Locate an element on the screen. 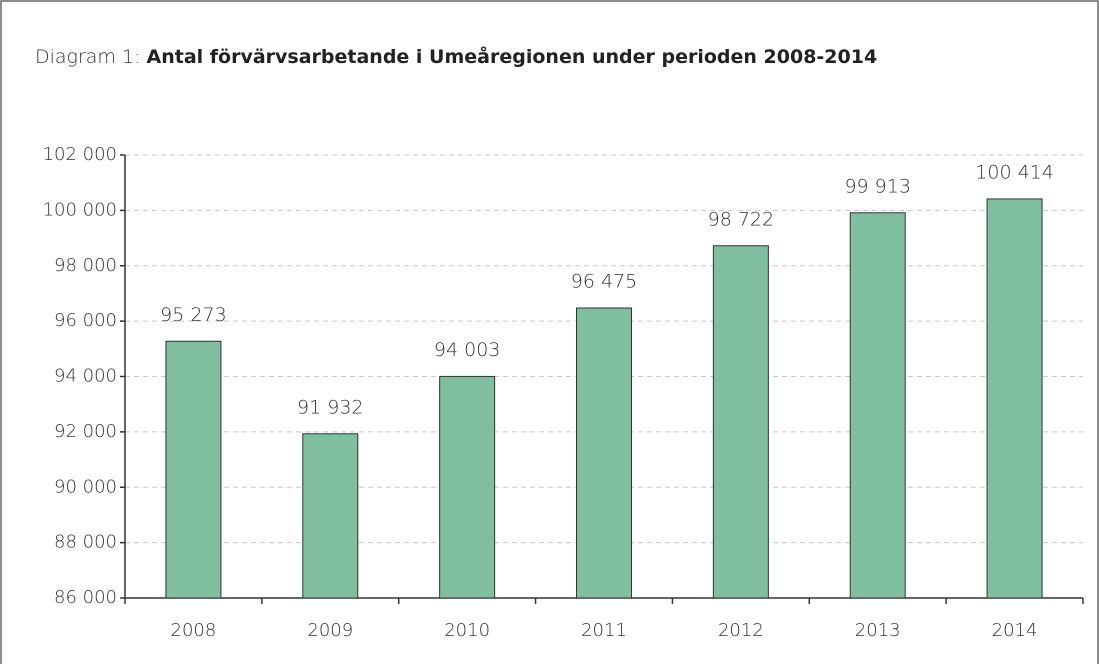  x-tick-label: 2013 is located at coordinates (878, 630).